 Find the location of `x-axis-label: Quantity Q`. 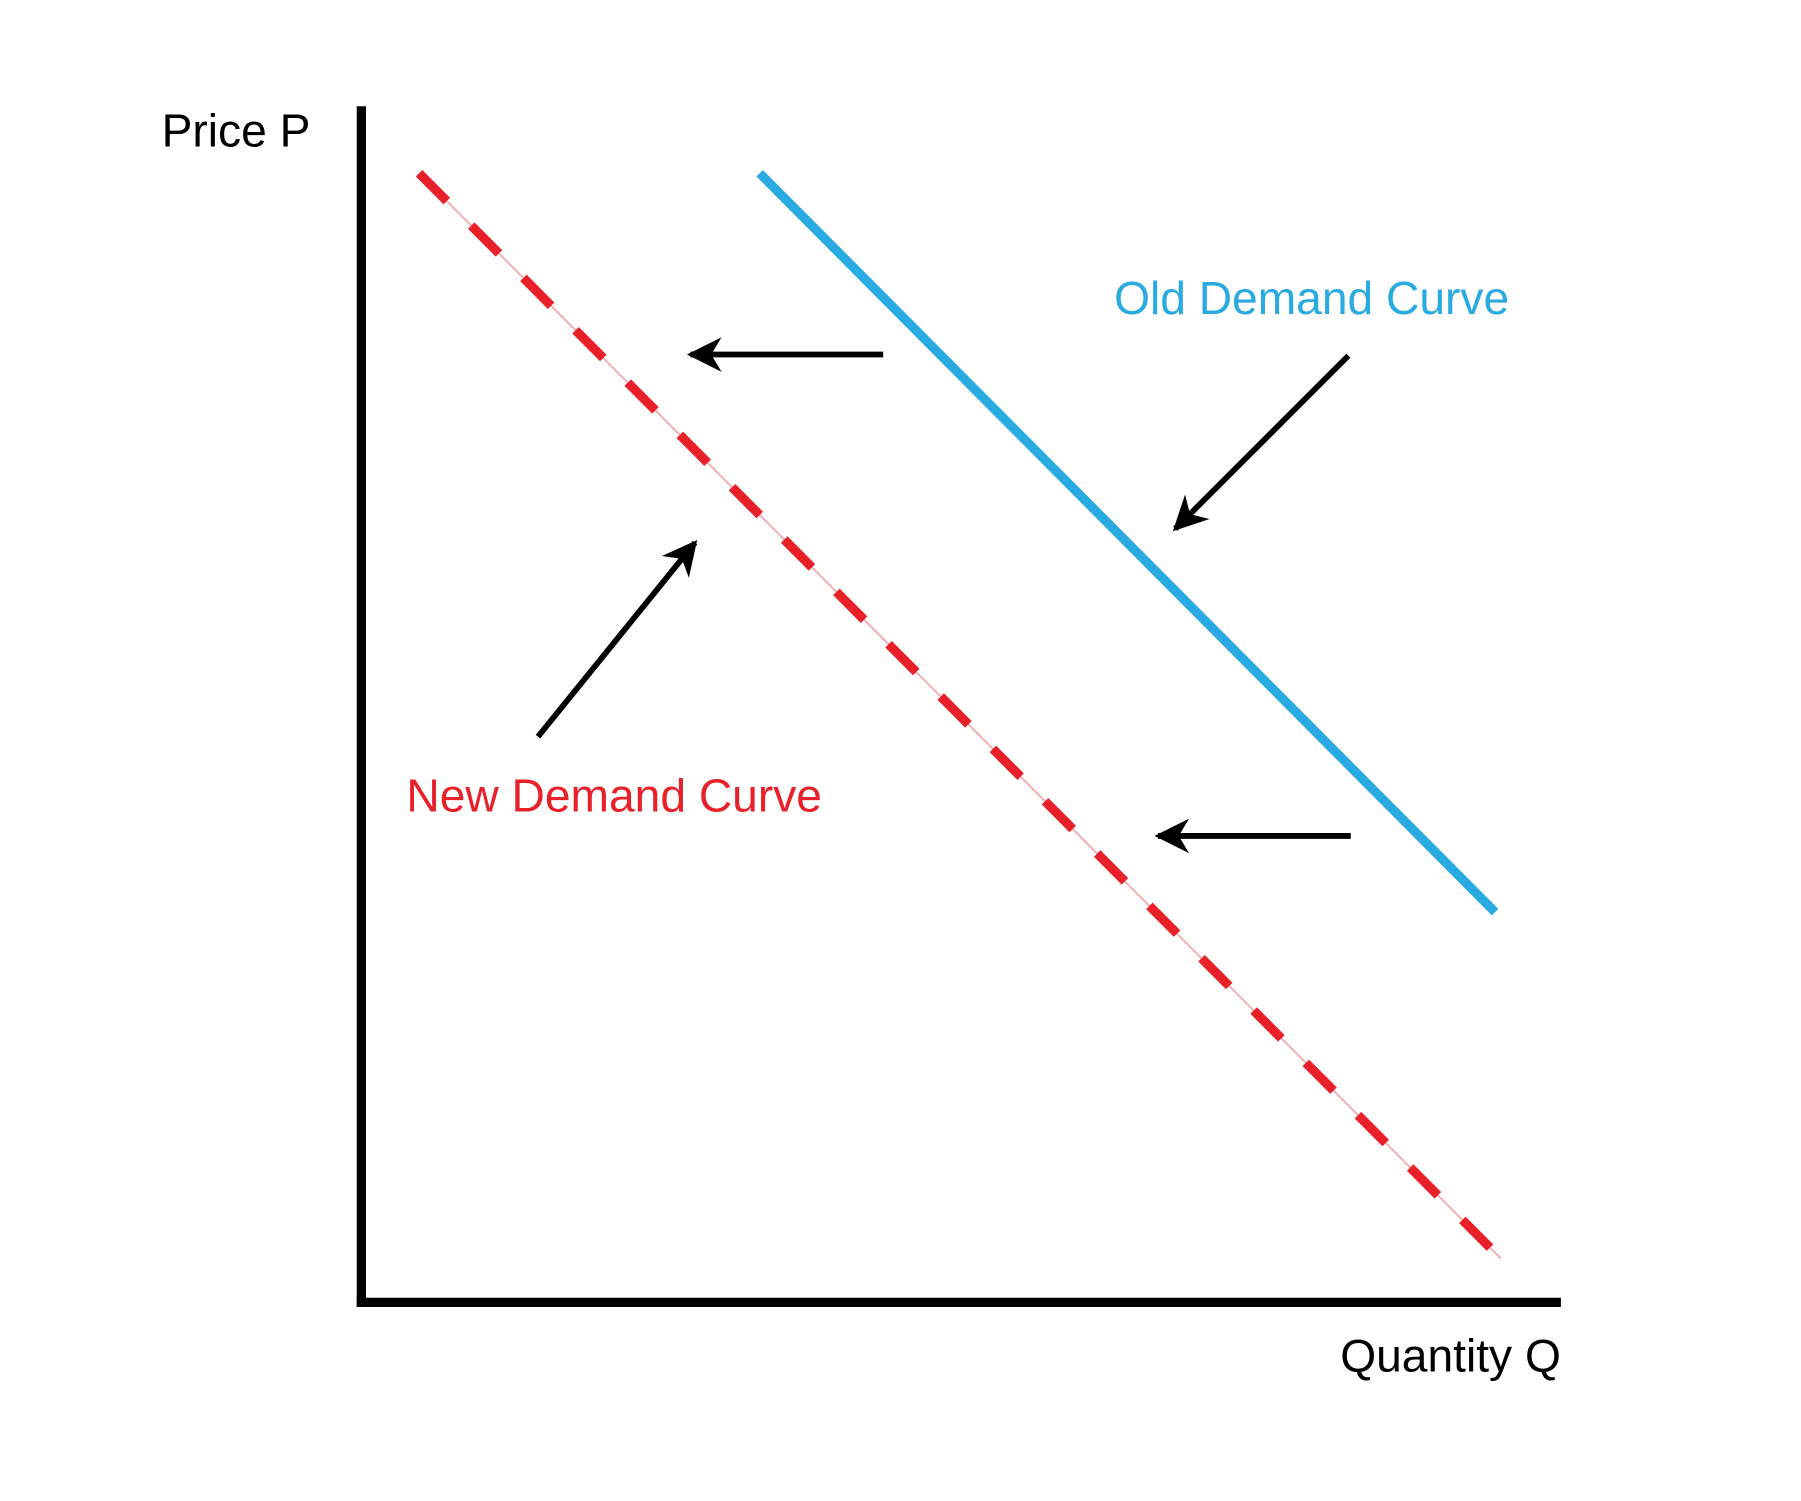

x-axis-label: Quantity Q is located at coordinates (1450, 1356).